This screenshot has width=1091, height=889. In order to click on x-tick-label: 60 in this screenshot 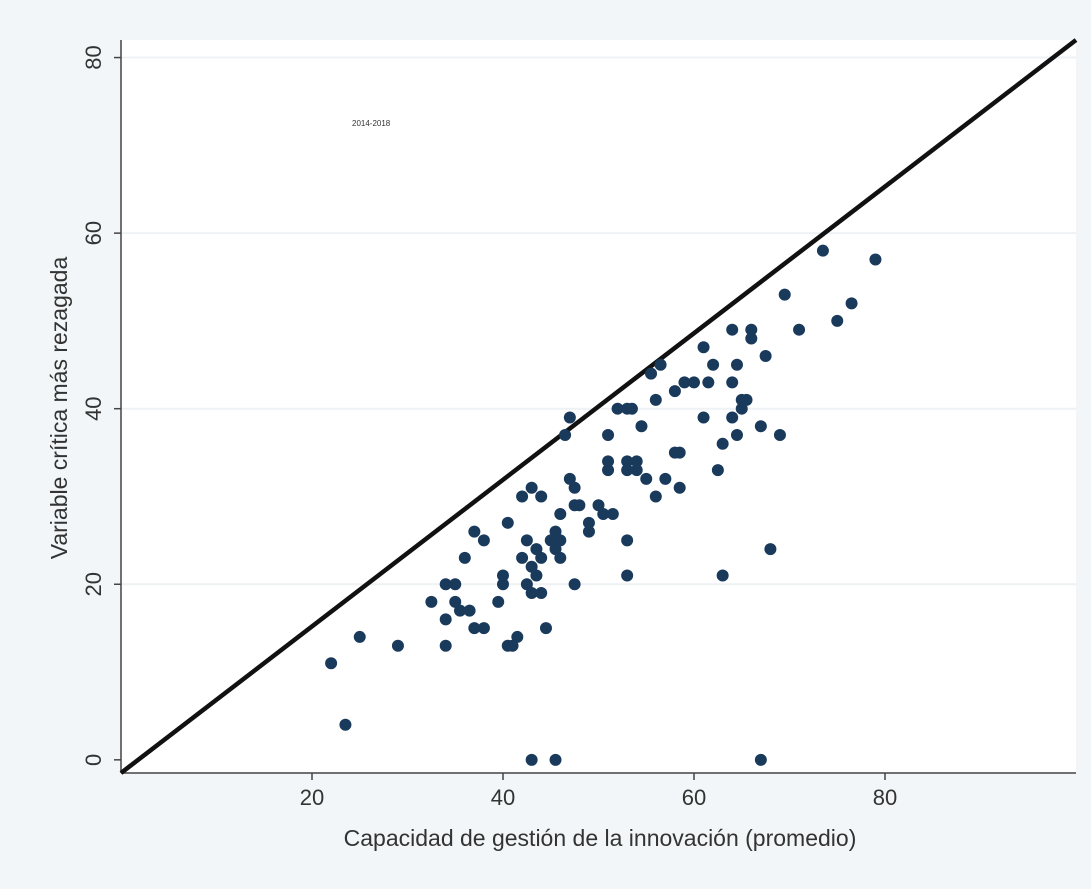, I will do `click(694, 797)`.